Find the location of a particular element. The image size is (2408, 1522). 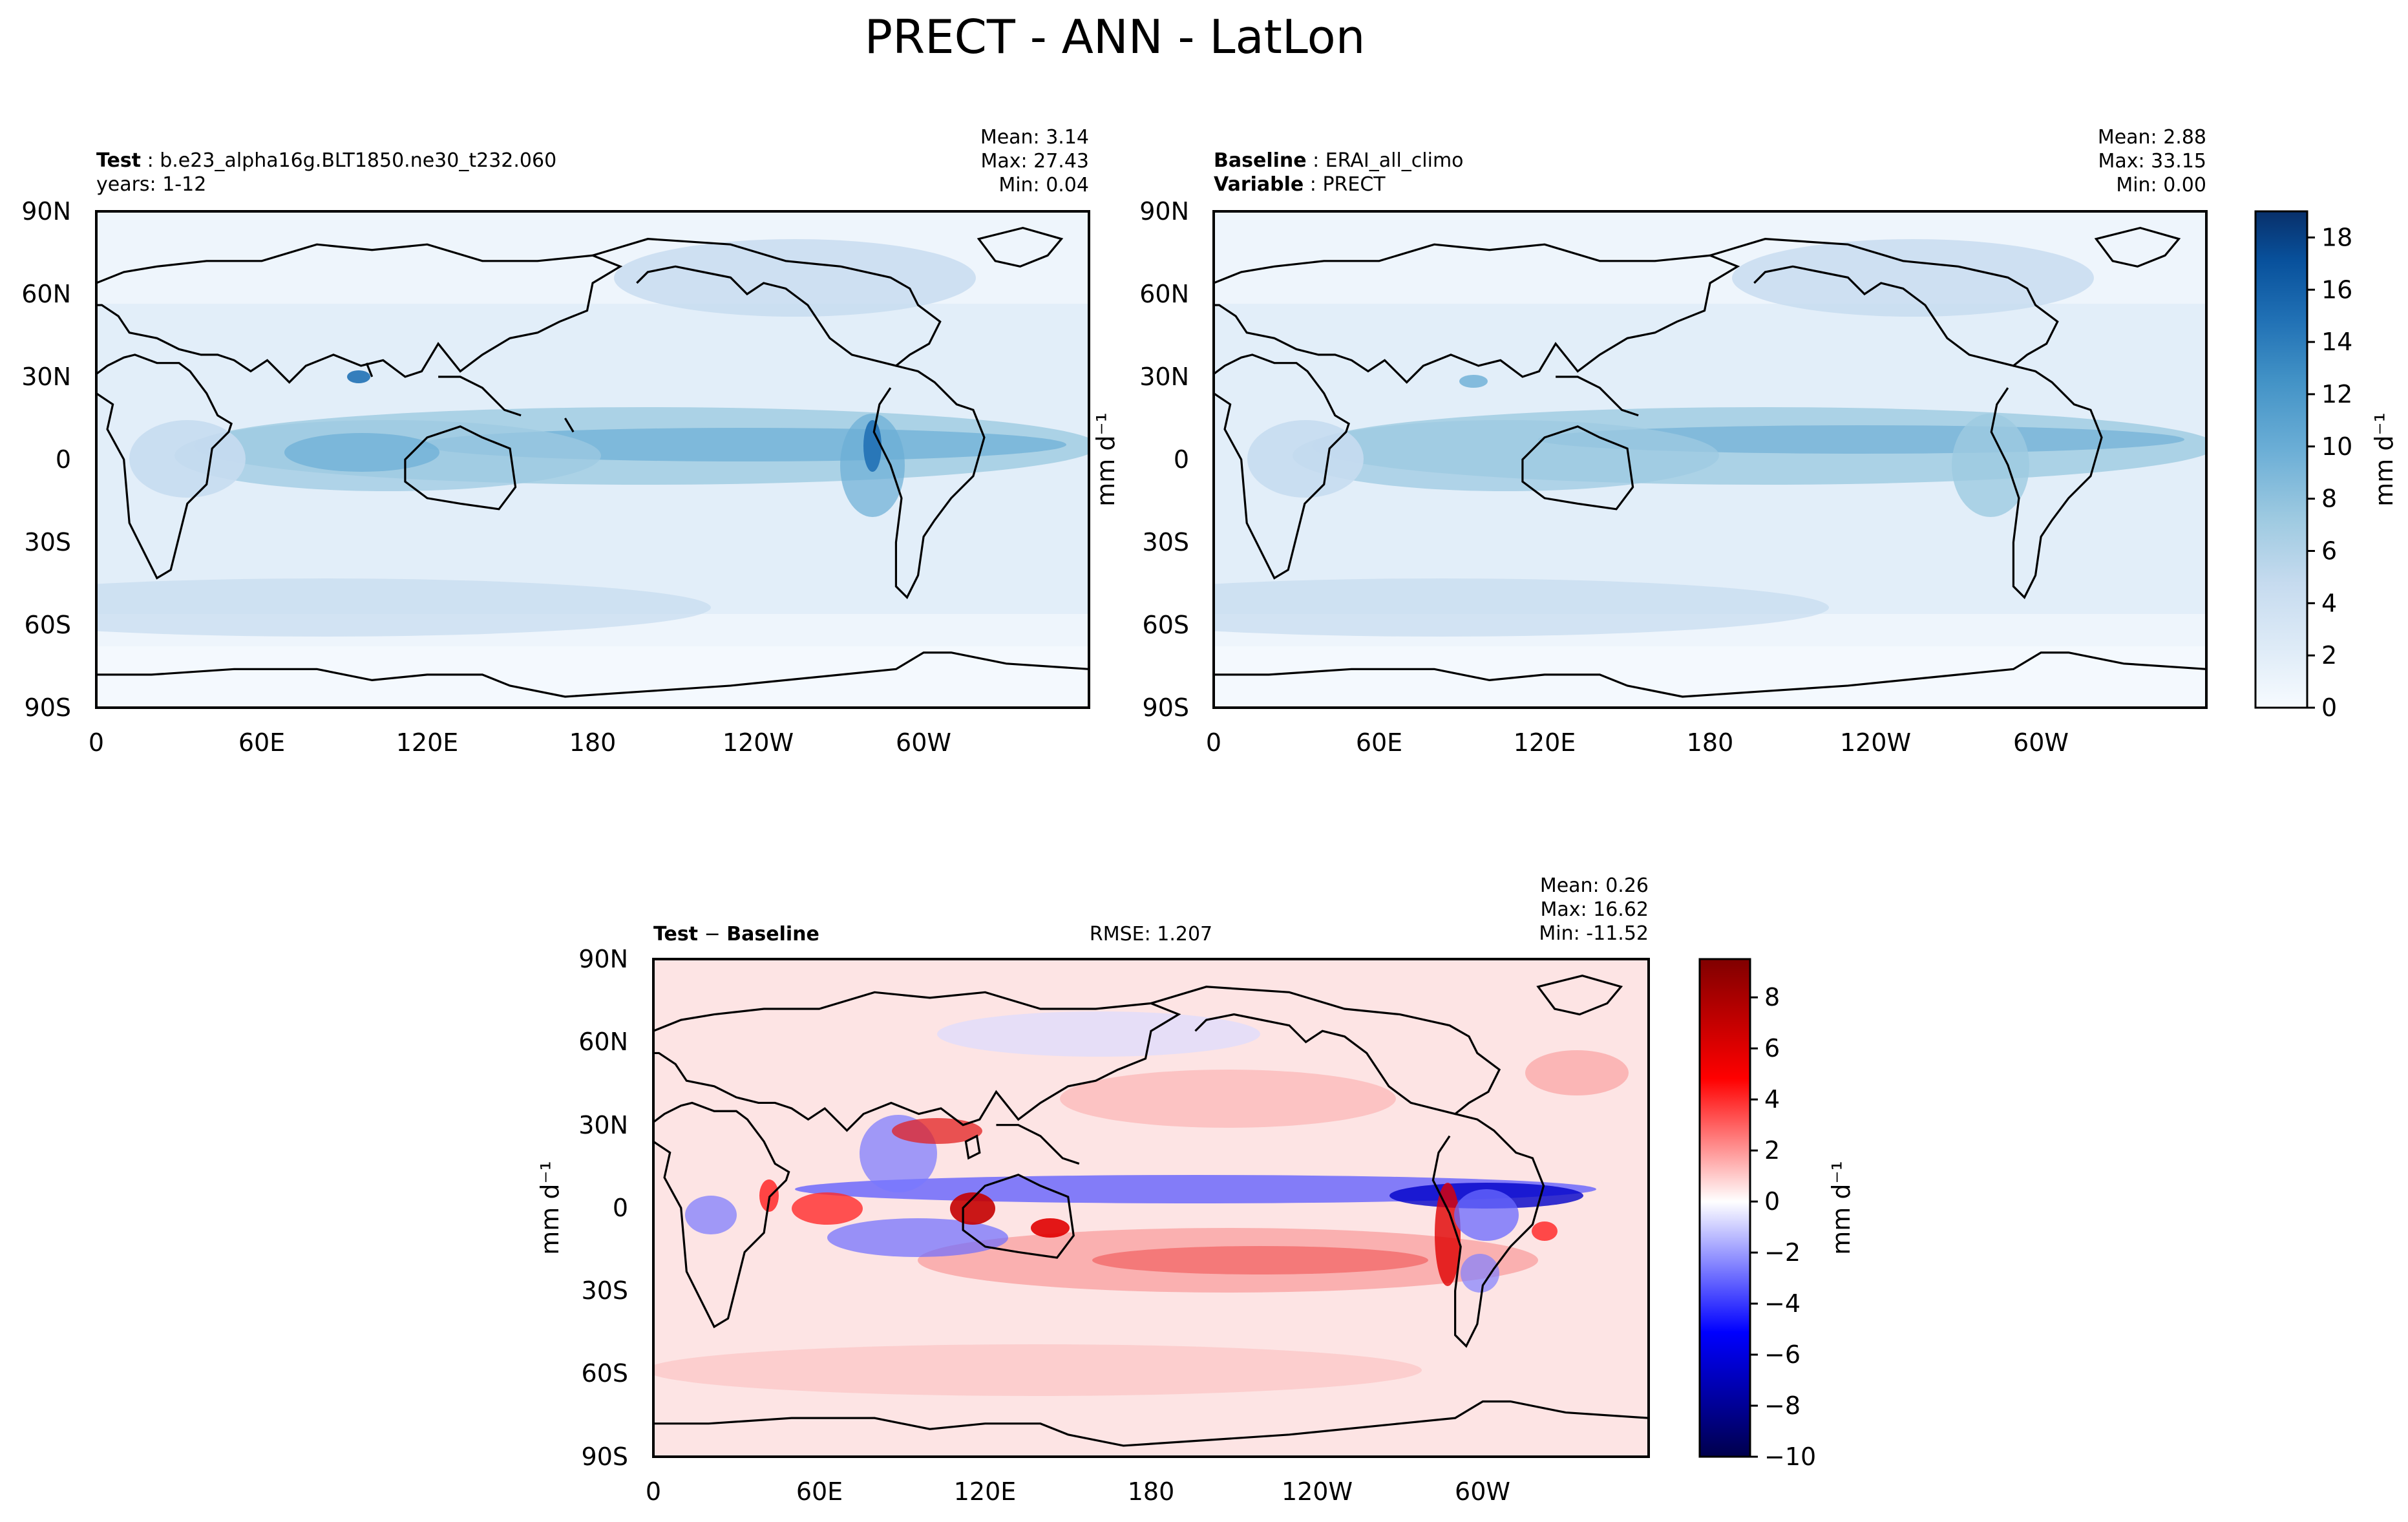

test-map-frame is located at coordinates (592, 459).